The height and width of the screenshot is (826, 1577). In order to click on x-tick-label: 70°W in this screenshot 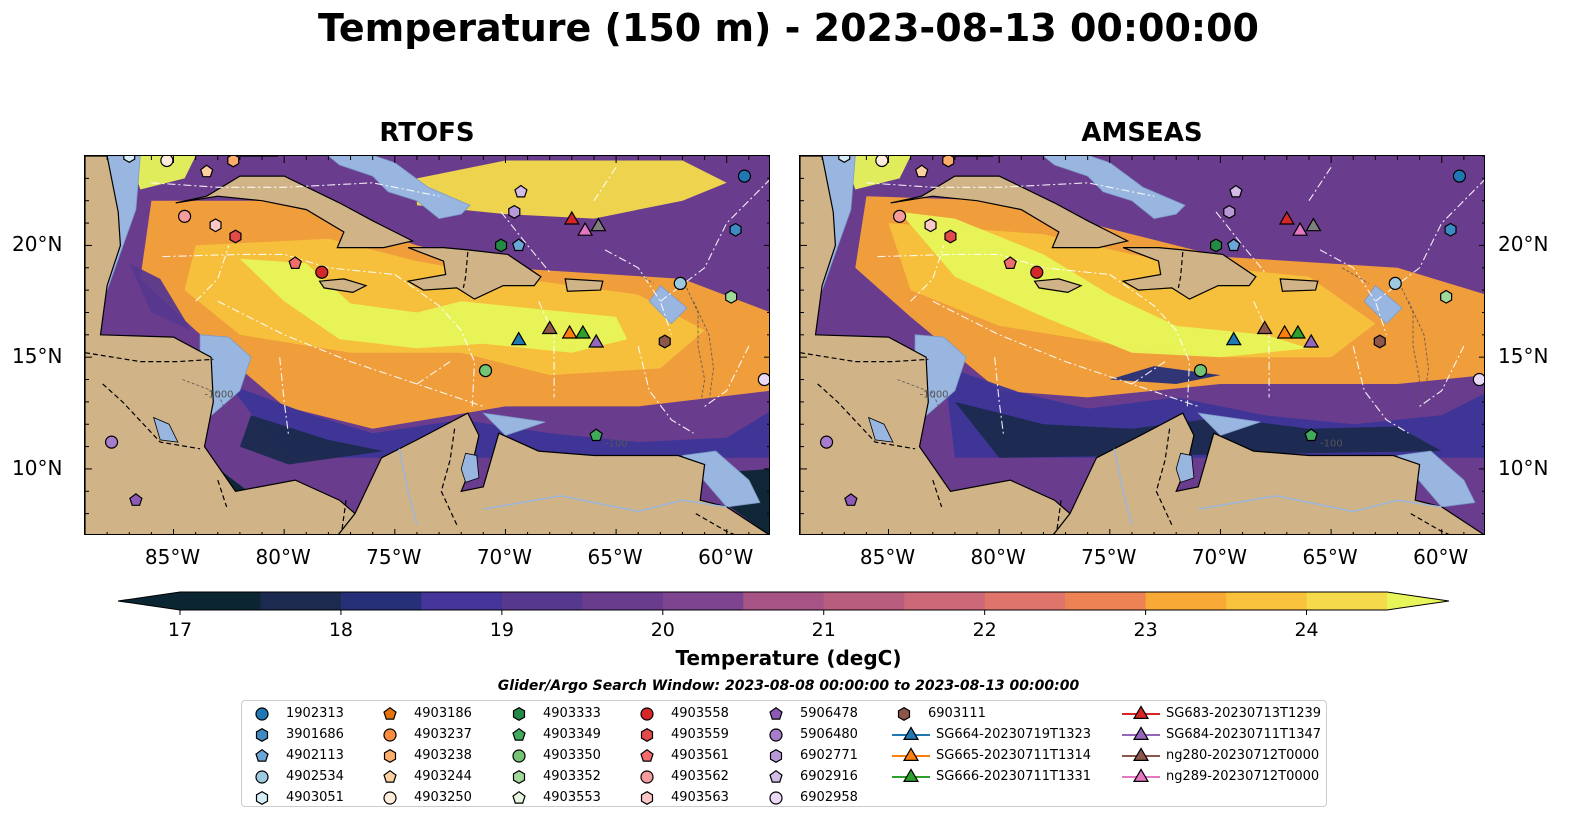, I will do `click(504, 557)`.